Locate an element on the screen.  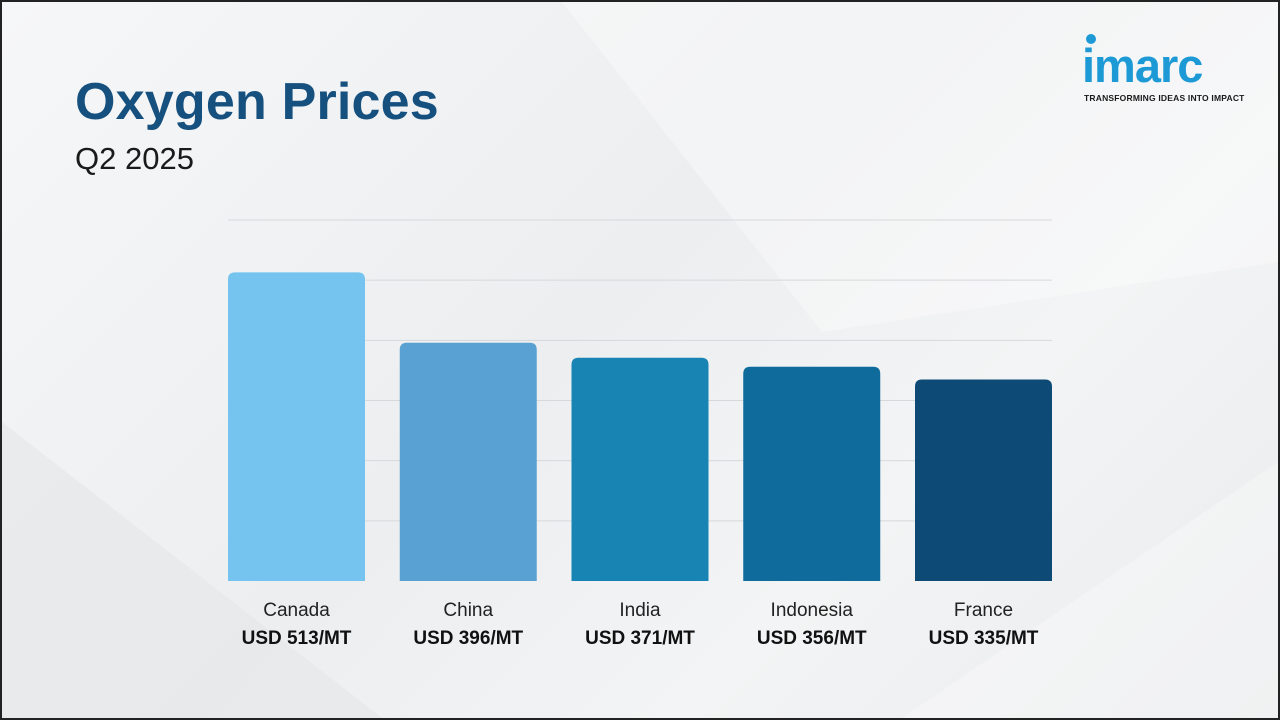
bar-canada is located at coordinates (296, 426).